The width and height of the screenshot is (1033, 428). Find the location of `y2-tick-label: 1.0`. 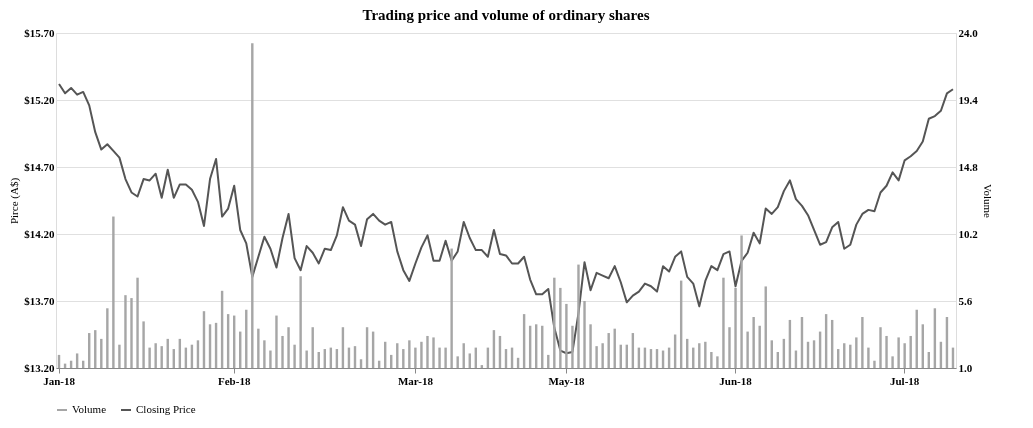

y2-tick-label: 1.0 is located at coordinates (965, 367).